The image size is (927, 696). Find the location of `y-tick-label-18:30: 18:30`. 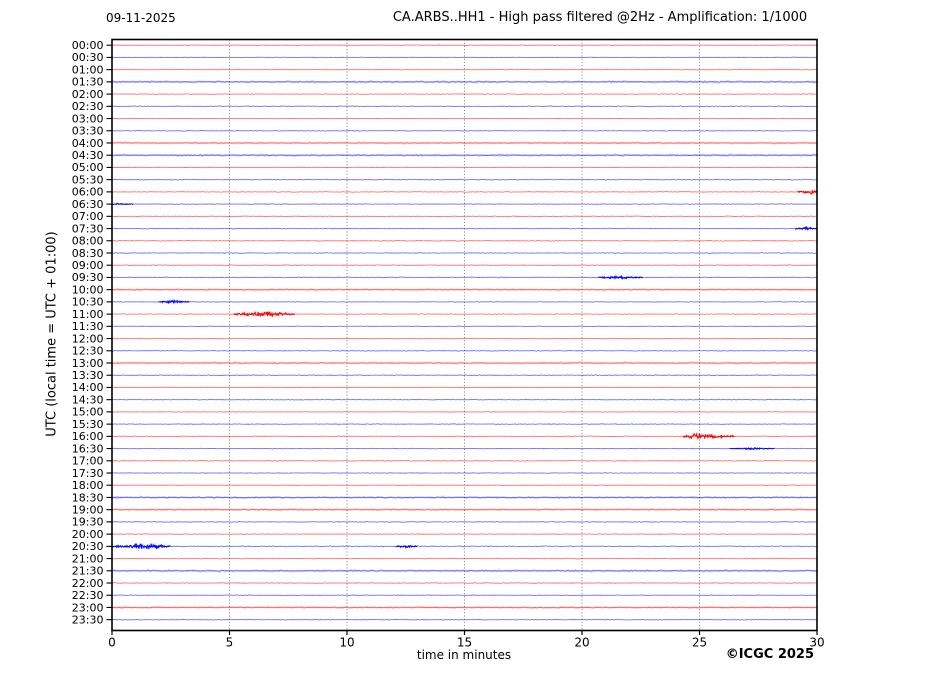

y-tick-label-18:30: 18:30 is located at coordinates (88, 497).